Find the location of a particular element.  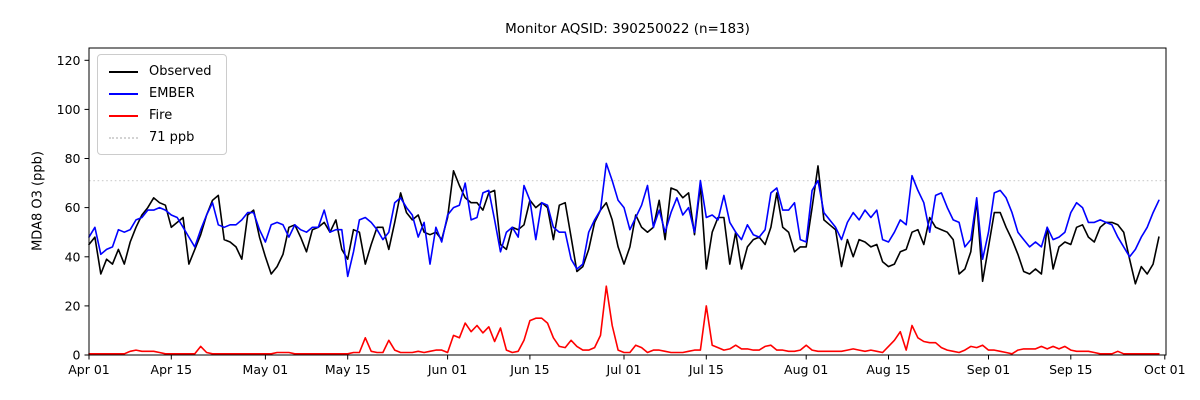

legend-item-ember: EMBER is located at coordinates (160, 93).